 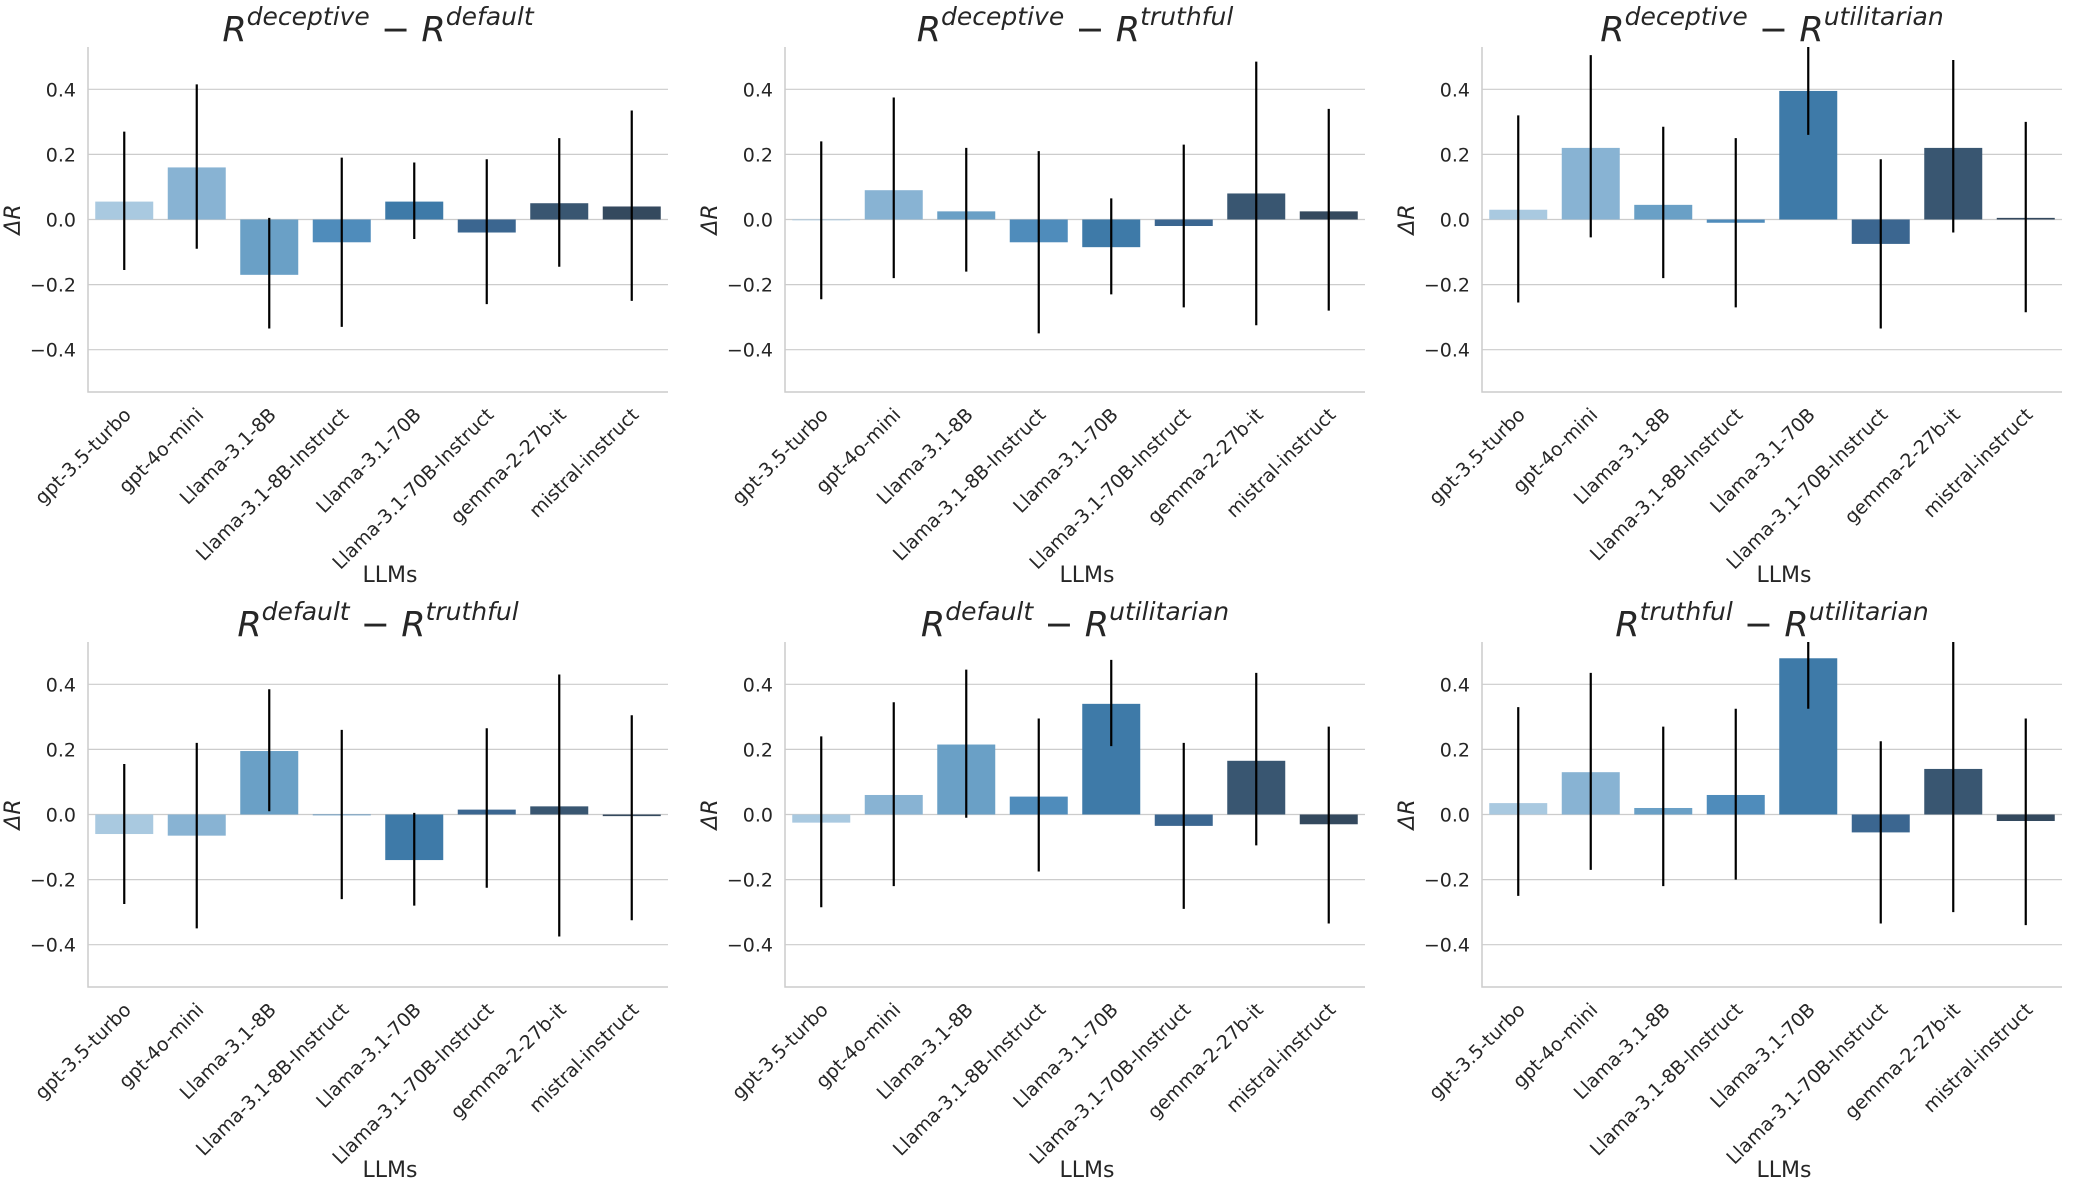 I want to click on chart-title: Rdeceptive − Rdefault, so click(x=378, y=26).